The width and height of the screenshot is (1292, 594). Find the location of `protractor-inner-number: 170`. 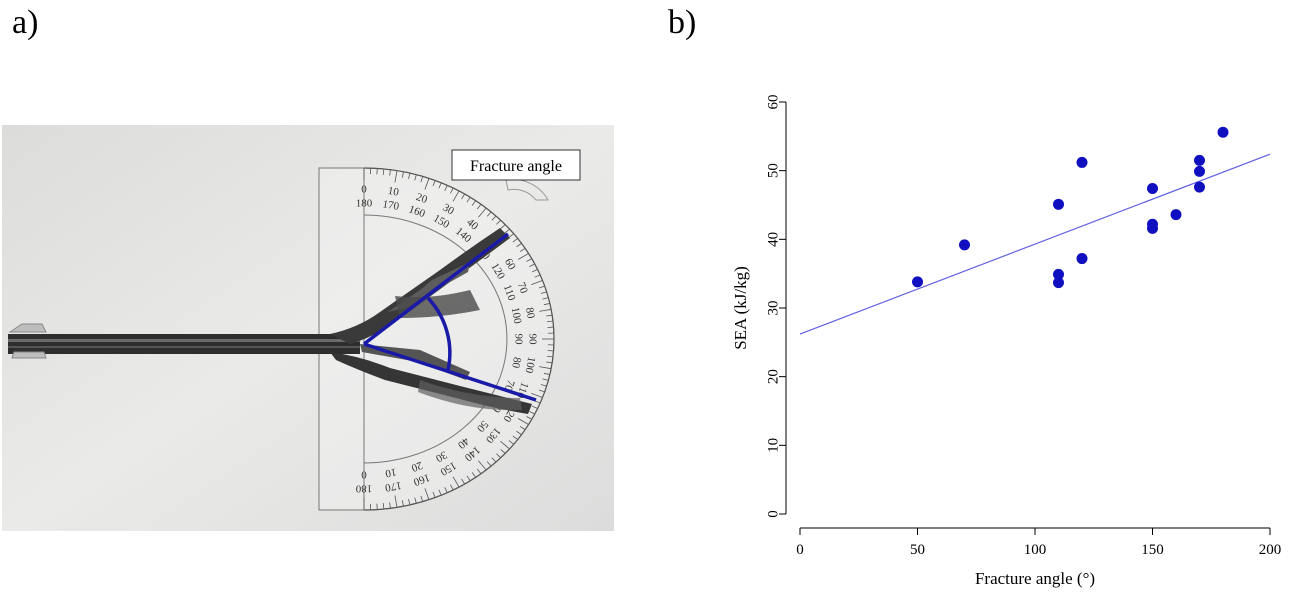

protractor-inner-number: 170 is located at coordinates (391, 205).